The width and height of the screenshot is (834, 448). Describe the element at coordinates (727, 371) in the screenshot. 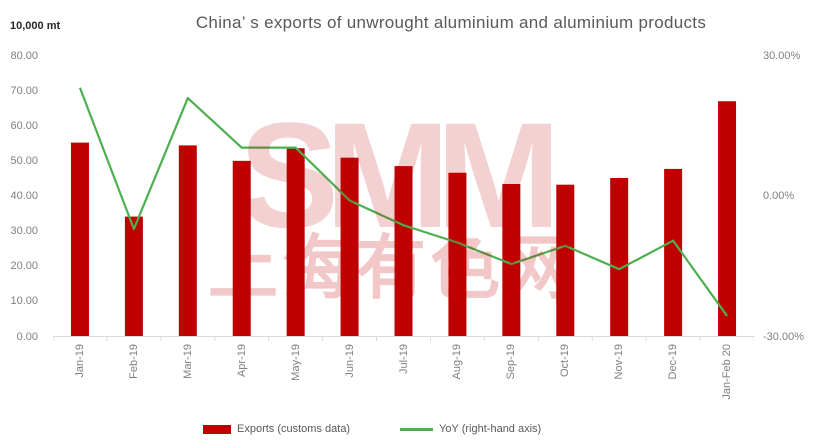

I see `x-axis-label-Jan-Feb 20: Jan-Feb 20` at that location.